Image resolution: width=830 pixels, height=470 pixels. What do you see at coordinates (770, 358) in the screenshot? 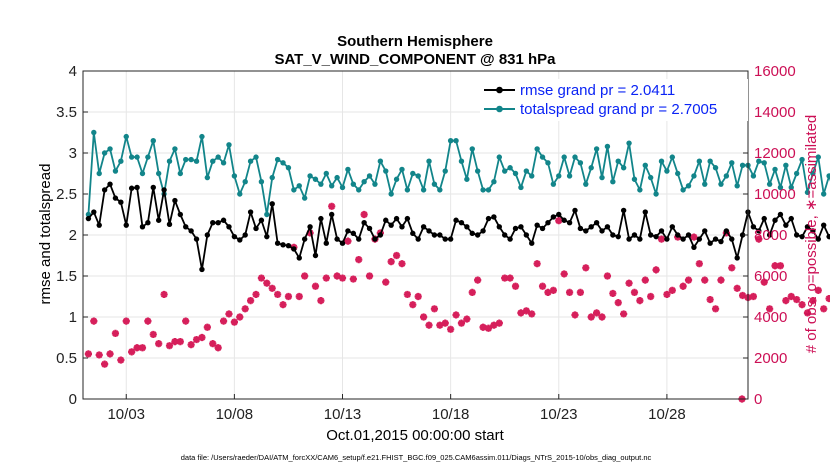
I see `y-right-tick-label: 2000` at bounding box center [770, 358].